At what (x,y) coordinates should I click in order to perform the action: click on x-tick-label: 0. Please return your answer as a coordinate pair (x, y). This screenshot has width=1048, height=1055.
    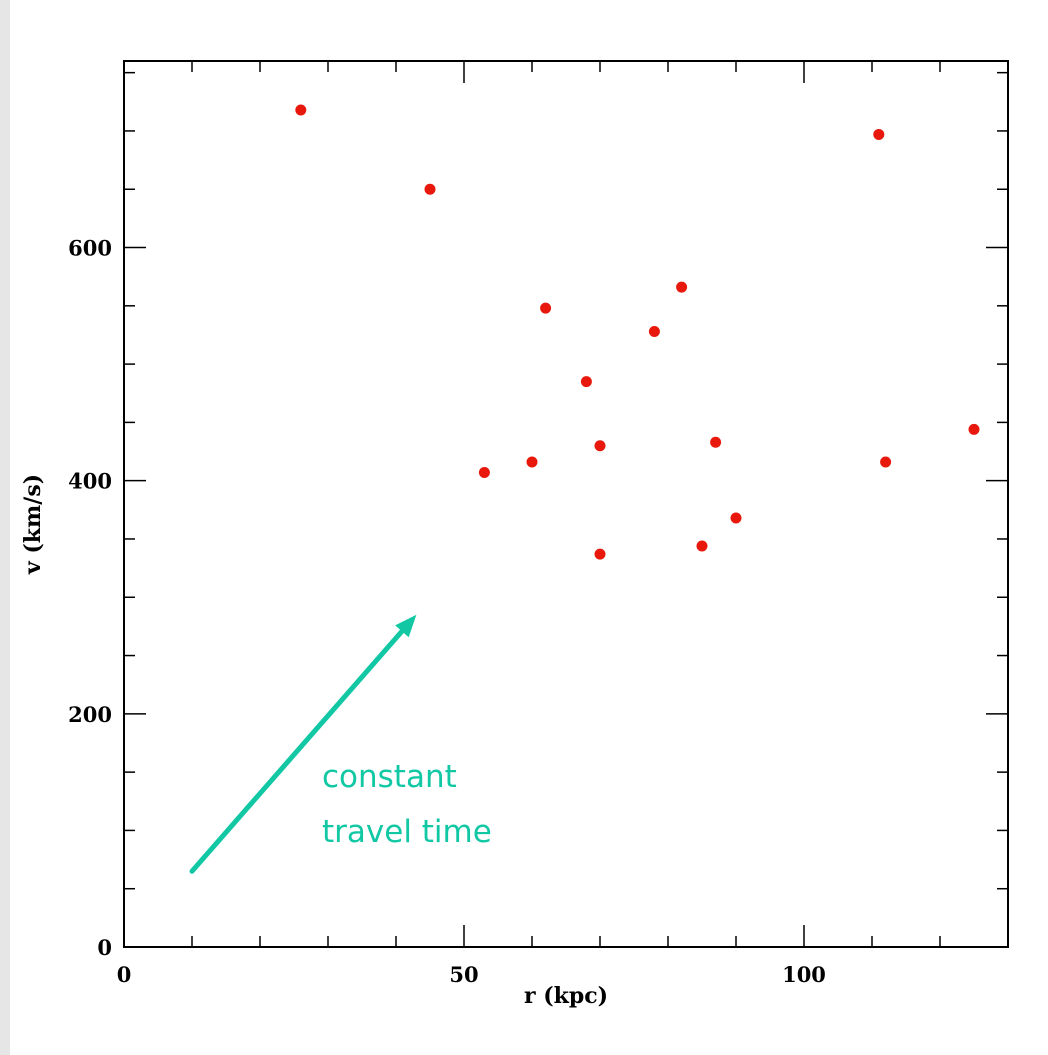
    Looking at the image, I should click on (124, 974).